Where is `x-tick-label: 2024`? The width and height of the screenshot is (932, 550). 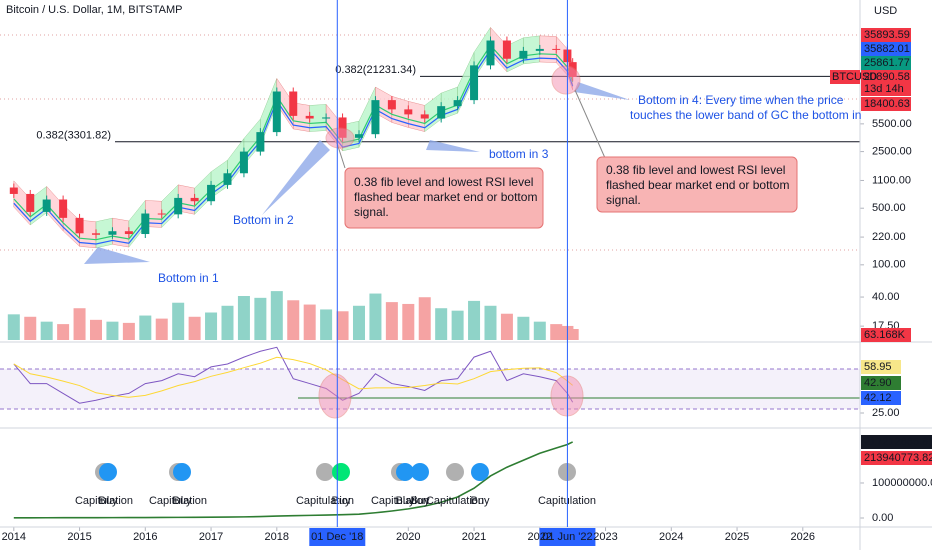 x-tick-label: 2024 is located at coordinates (671, 537).